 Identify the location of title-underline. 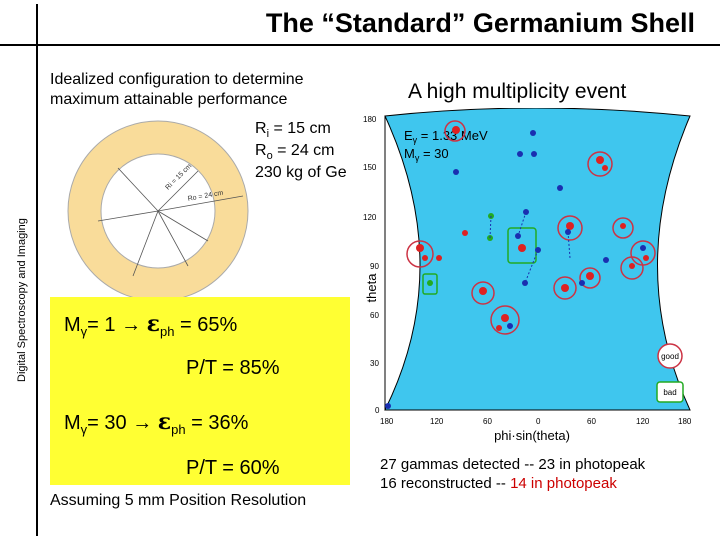
(360, 45).